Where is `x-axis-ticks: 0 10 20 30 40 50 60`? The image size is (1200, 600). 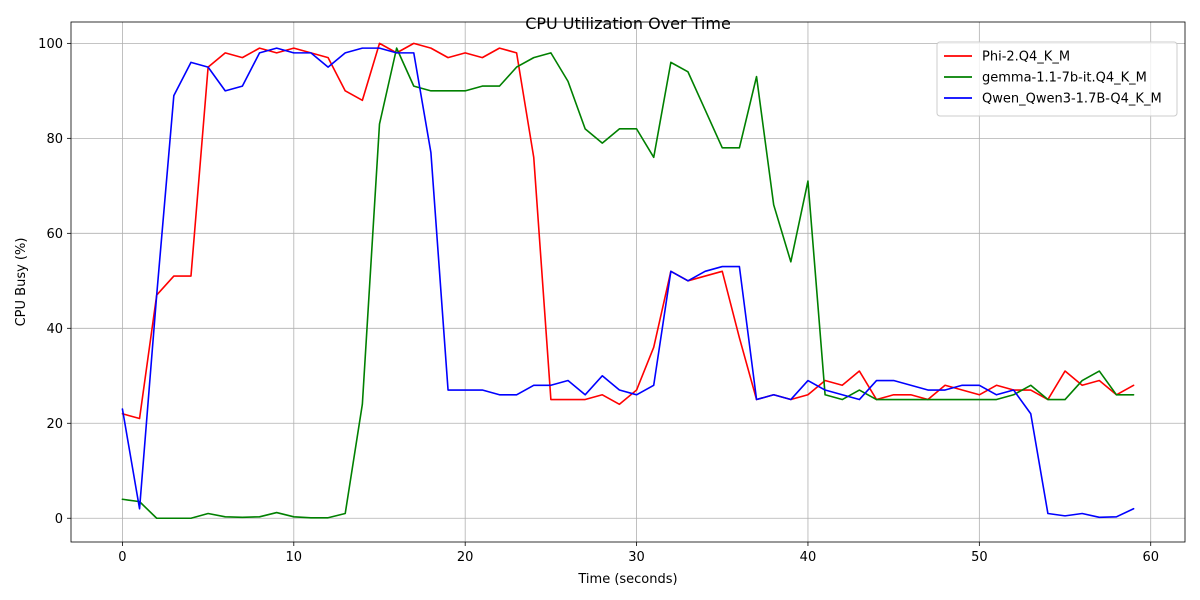
x-axis-ticks: 0 10 20 30 40 50 60 is located at coordinates (638, 553).